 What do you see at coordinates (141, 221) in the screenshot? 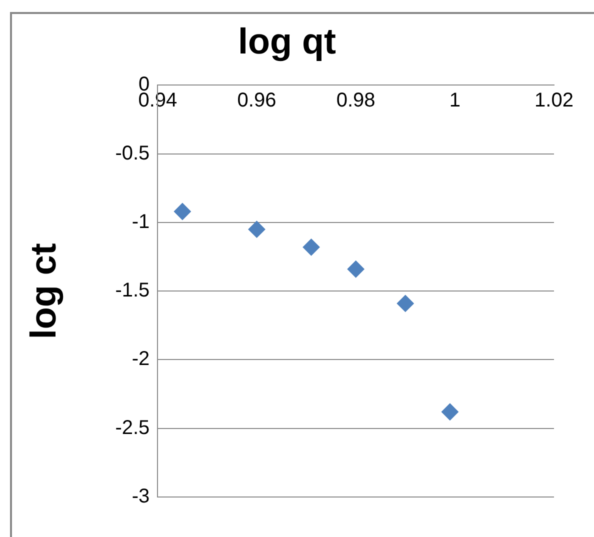
I see `y-tick-label: -1` at bounding box center [141, 221].